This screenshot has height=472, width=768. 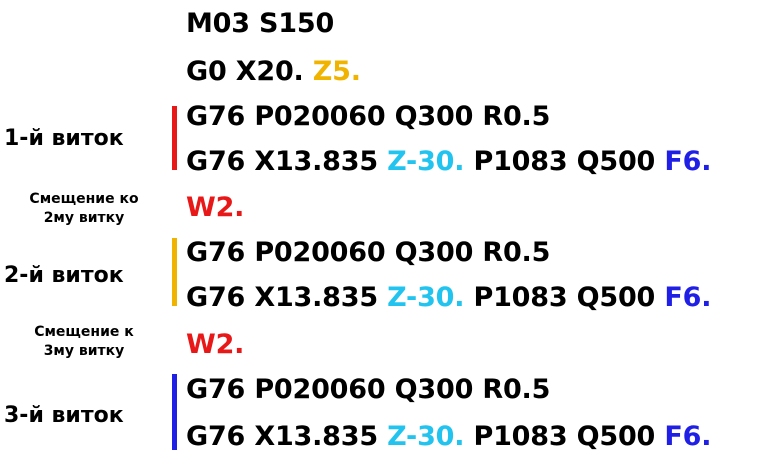 What do you see at coordinates (84, 332) in the screenshot?
I see `shift-note-2-line-1: Смещение к` at bounding box center [84, 332].